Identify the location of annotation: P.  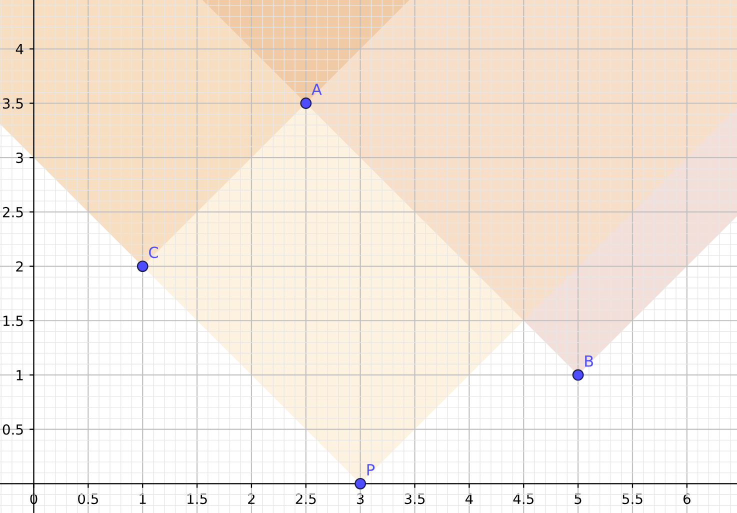
(371, 470).